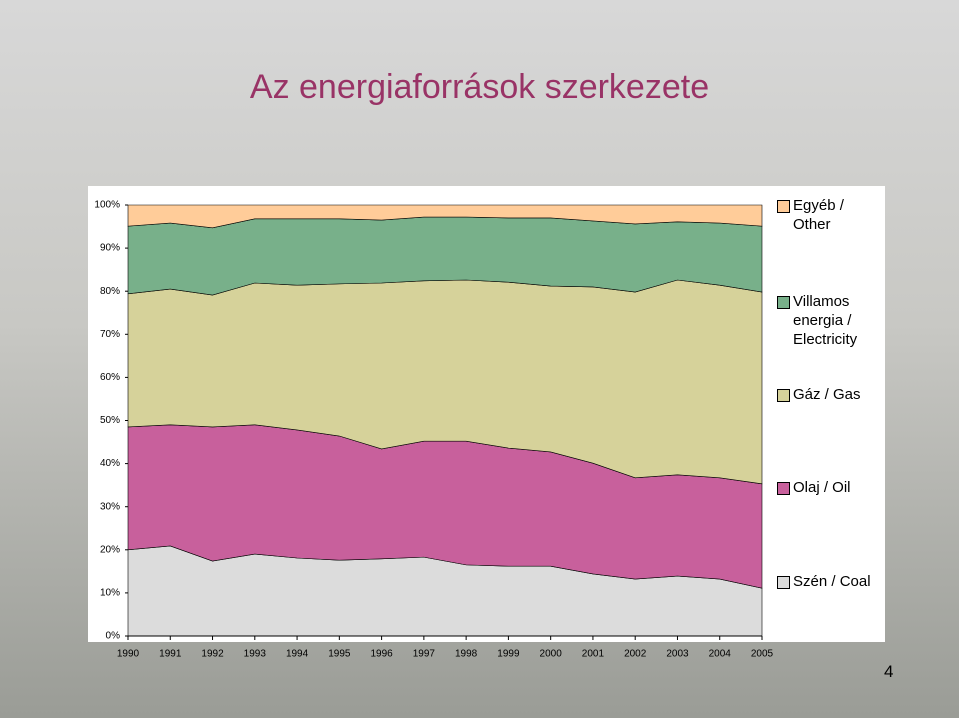  What do you see at coordinates (593, 654) in the screenshot?
I see `x-tick-label: 2001` at bounding box center [593, 654].